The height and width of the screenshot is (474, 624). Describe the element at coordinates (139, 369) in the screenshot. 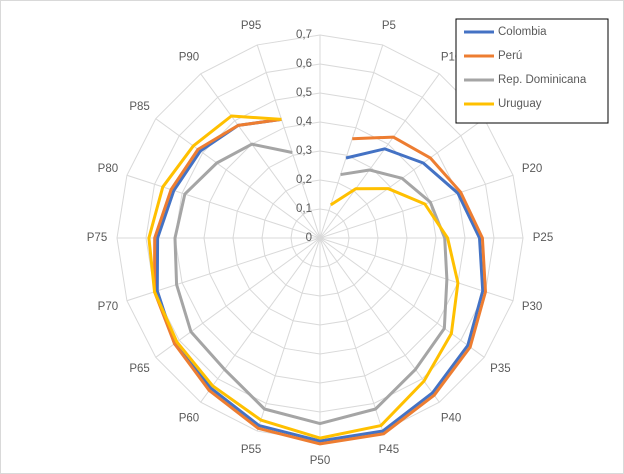

I see `category-label: P65` at that location.